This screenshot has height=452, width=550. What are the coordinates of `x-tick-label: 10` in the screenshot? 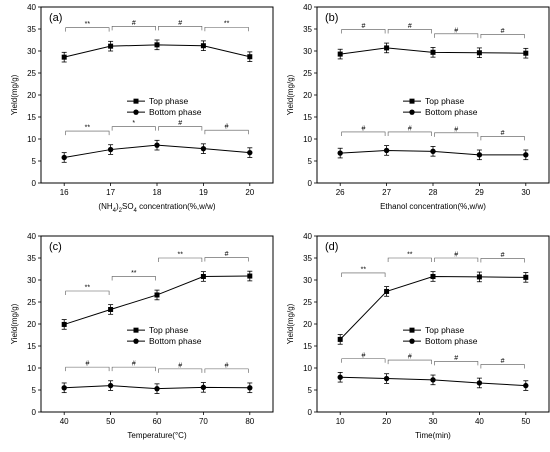 It's located at (340, 421).